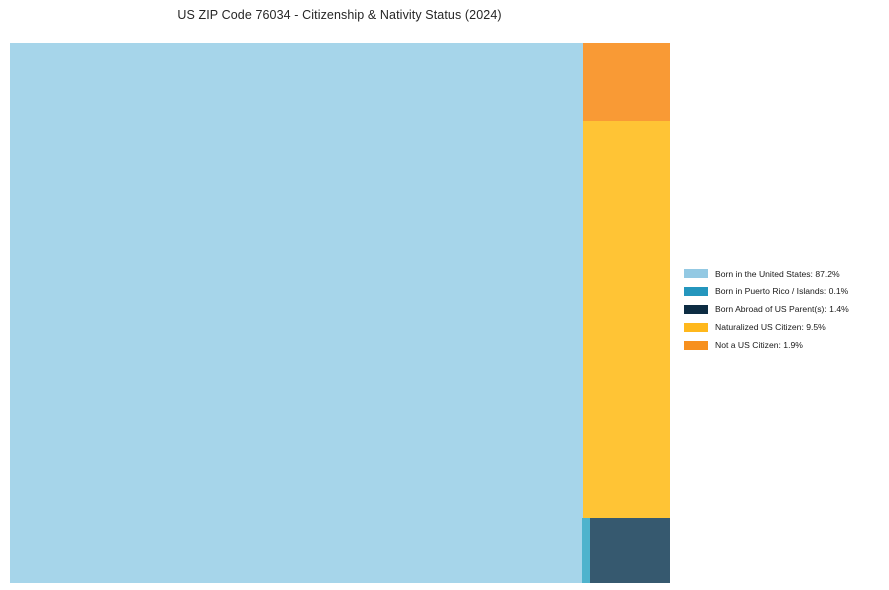  I want to click on legend-item-not-a-us-citizen: Not a US Citizen: 1.9%, so click(784, 345).